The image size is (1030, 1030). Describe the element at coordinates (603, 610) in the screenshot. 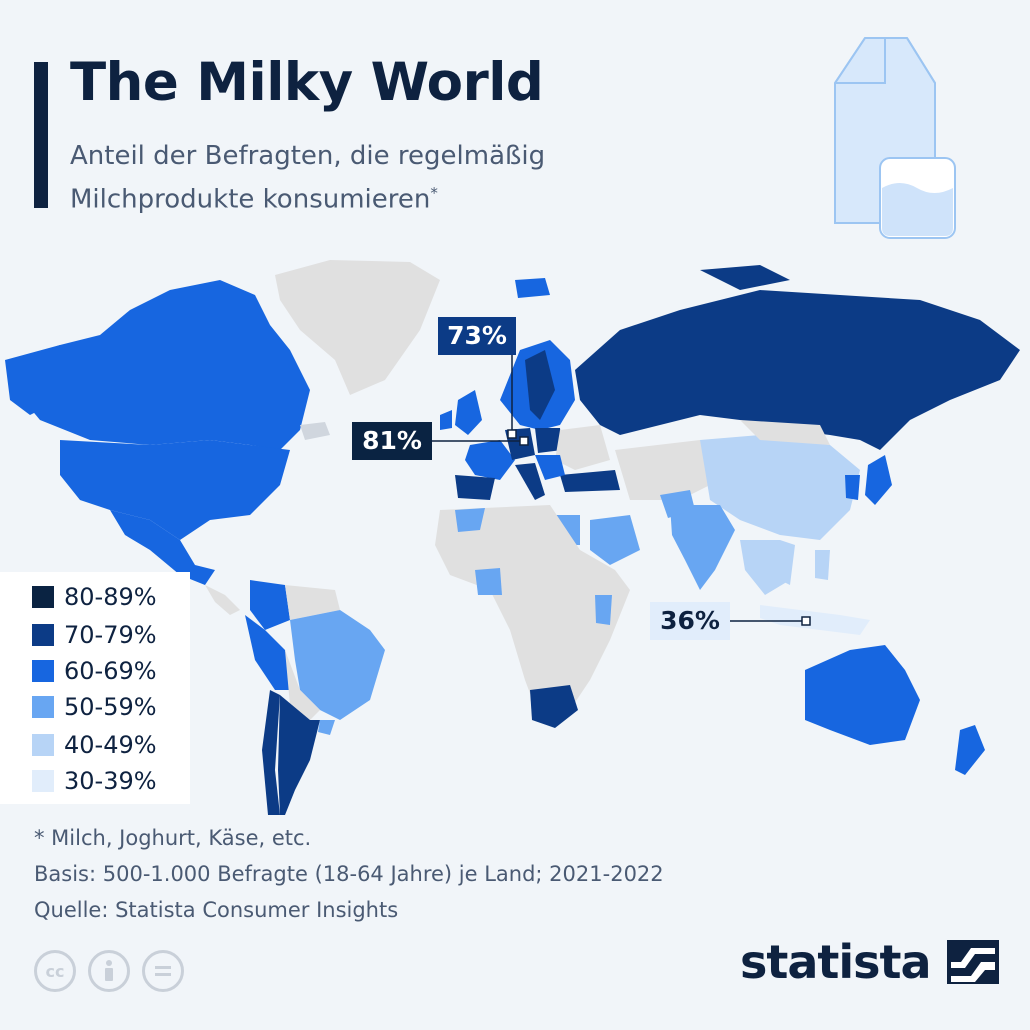

I see `kenya` at that location.